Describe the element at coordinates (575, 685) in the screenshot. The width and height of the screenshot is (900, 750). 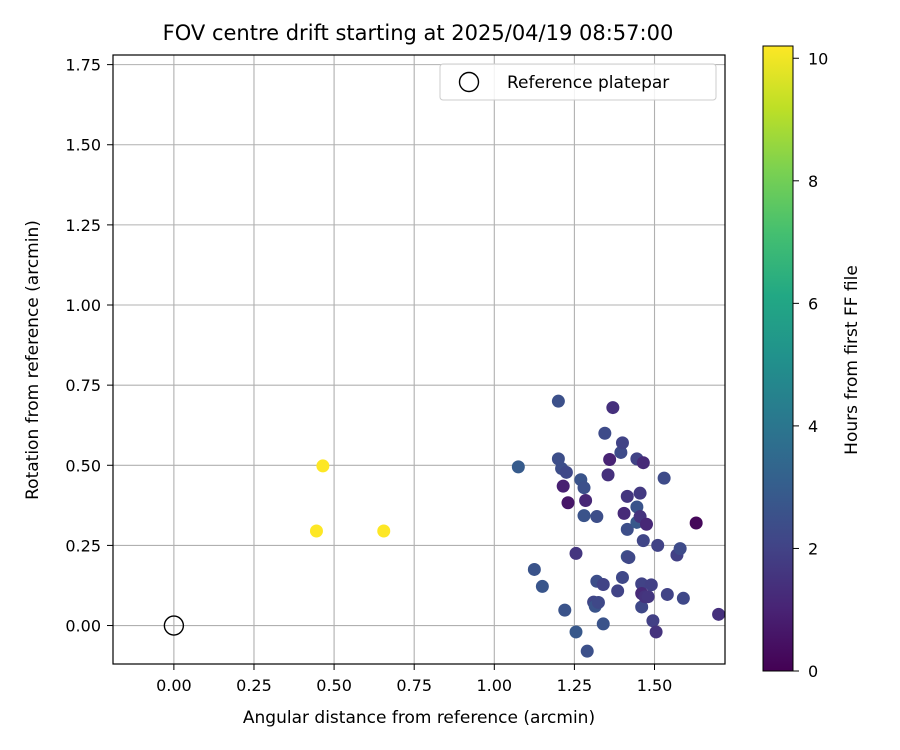
I see `x-tick-label: 1.25` at that location.